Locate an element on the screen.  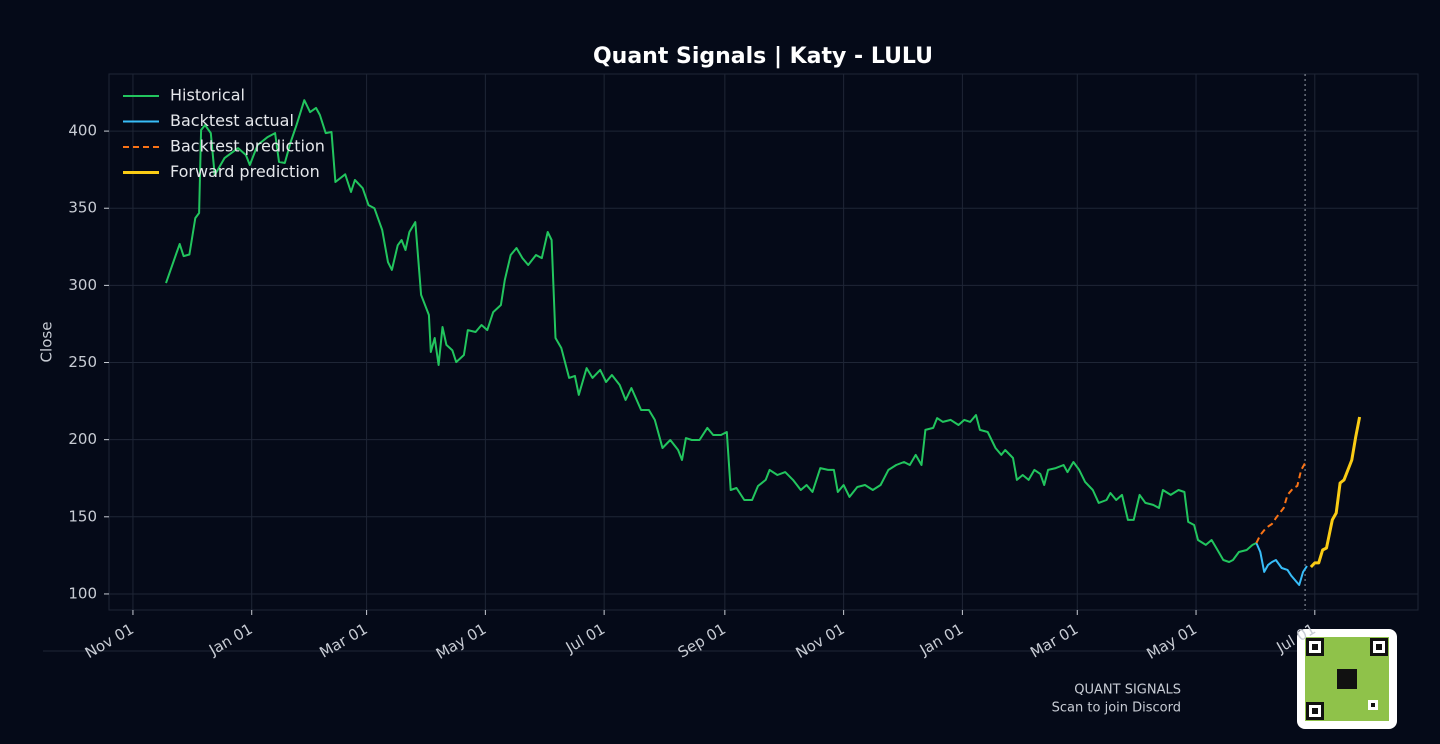
qr-code is located at coordinates (1347, 679).